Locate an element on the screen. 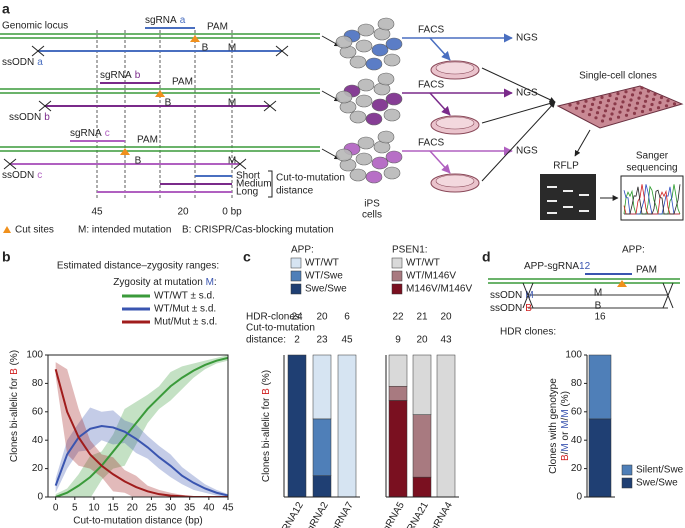 This screenshot has height=528, width=685. sgrna-label: sgRNA a is located at coordinates (165, 20).